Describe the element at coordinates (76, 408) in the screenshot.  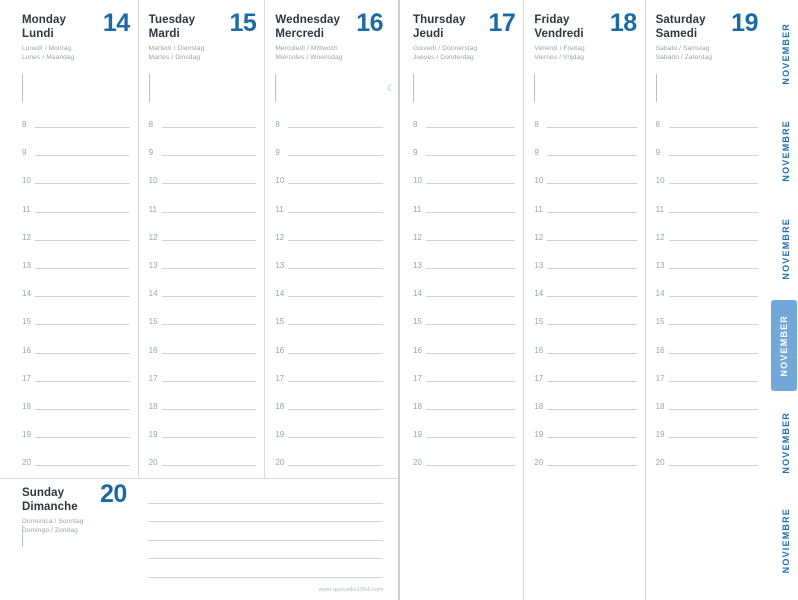
I see `hour-row: 18` at that location.